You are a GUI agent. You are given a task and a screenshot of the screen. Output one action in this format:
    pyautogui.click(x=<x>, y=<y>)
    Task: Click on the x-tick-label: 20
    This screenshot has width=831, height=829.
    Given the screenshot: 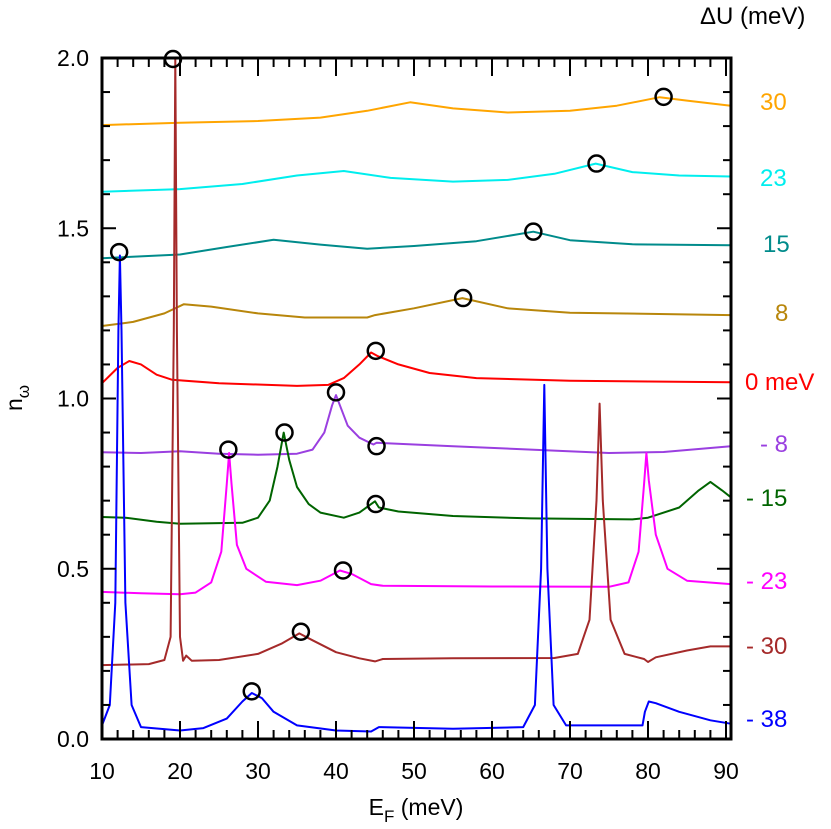 What is the action you would take?
    pyautogui.click(x=180, y=771)
    